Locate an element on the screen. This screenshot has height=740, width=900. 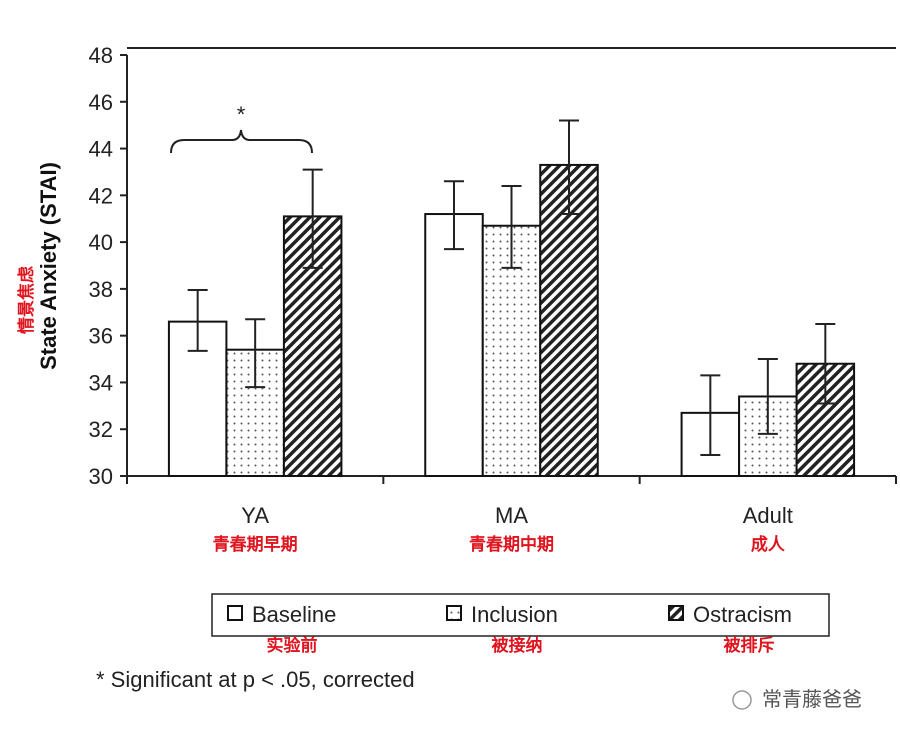
legend-label: Ostracism is located at coordinates (742, 614).